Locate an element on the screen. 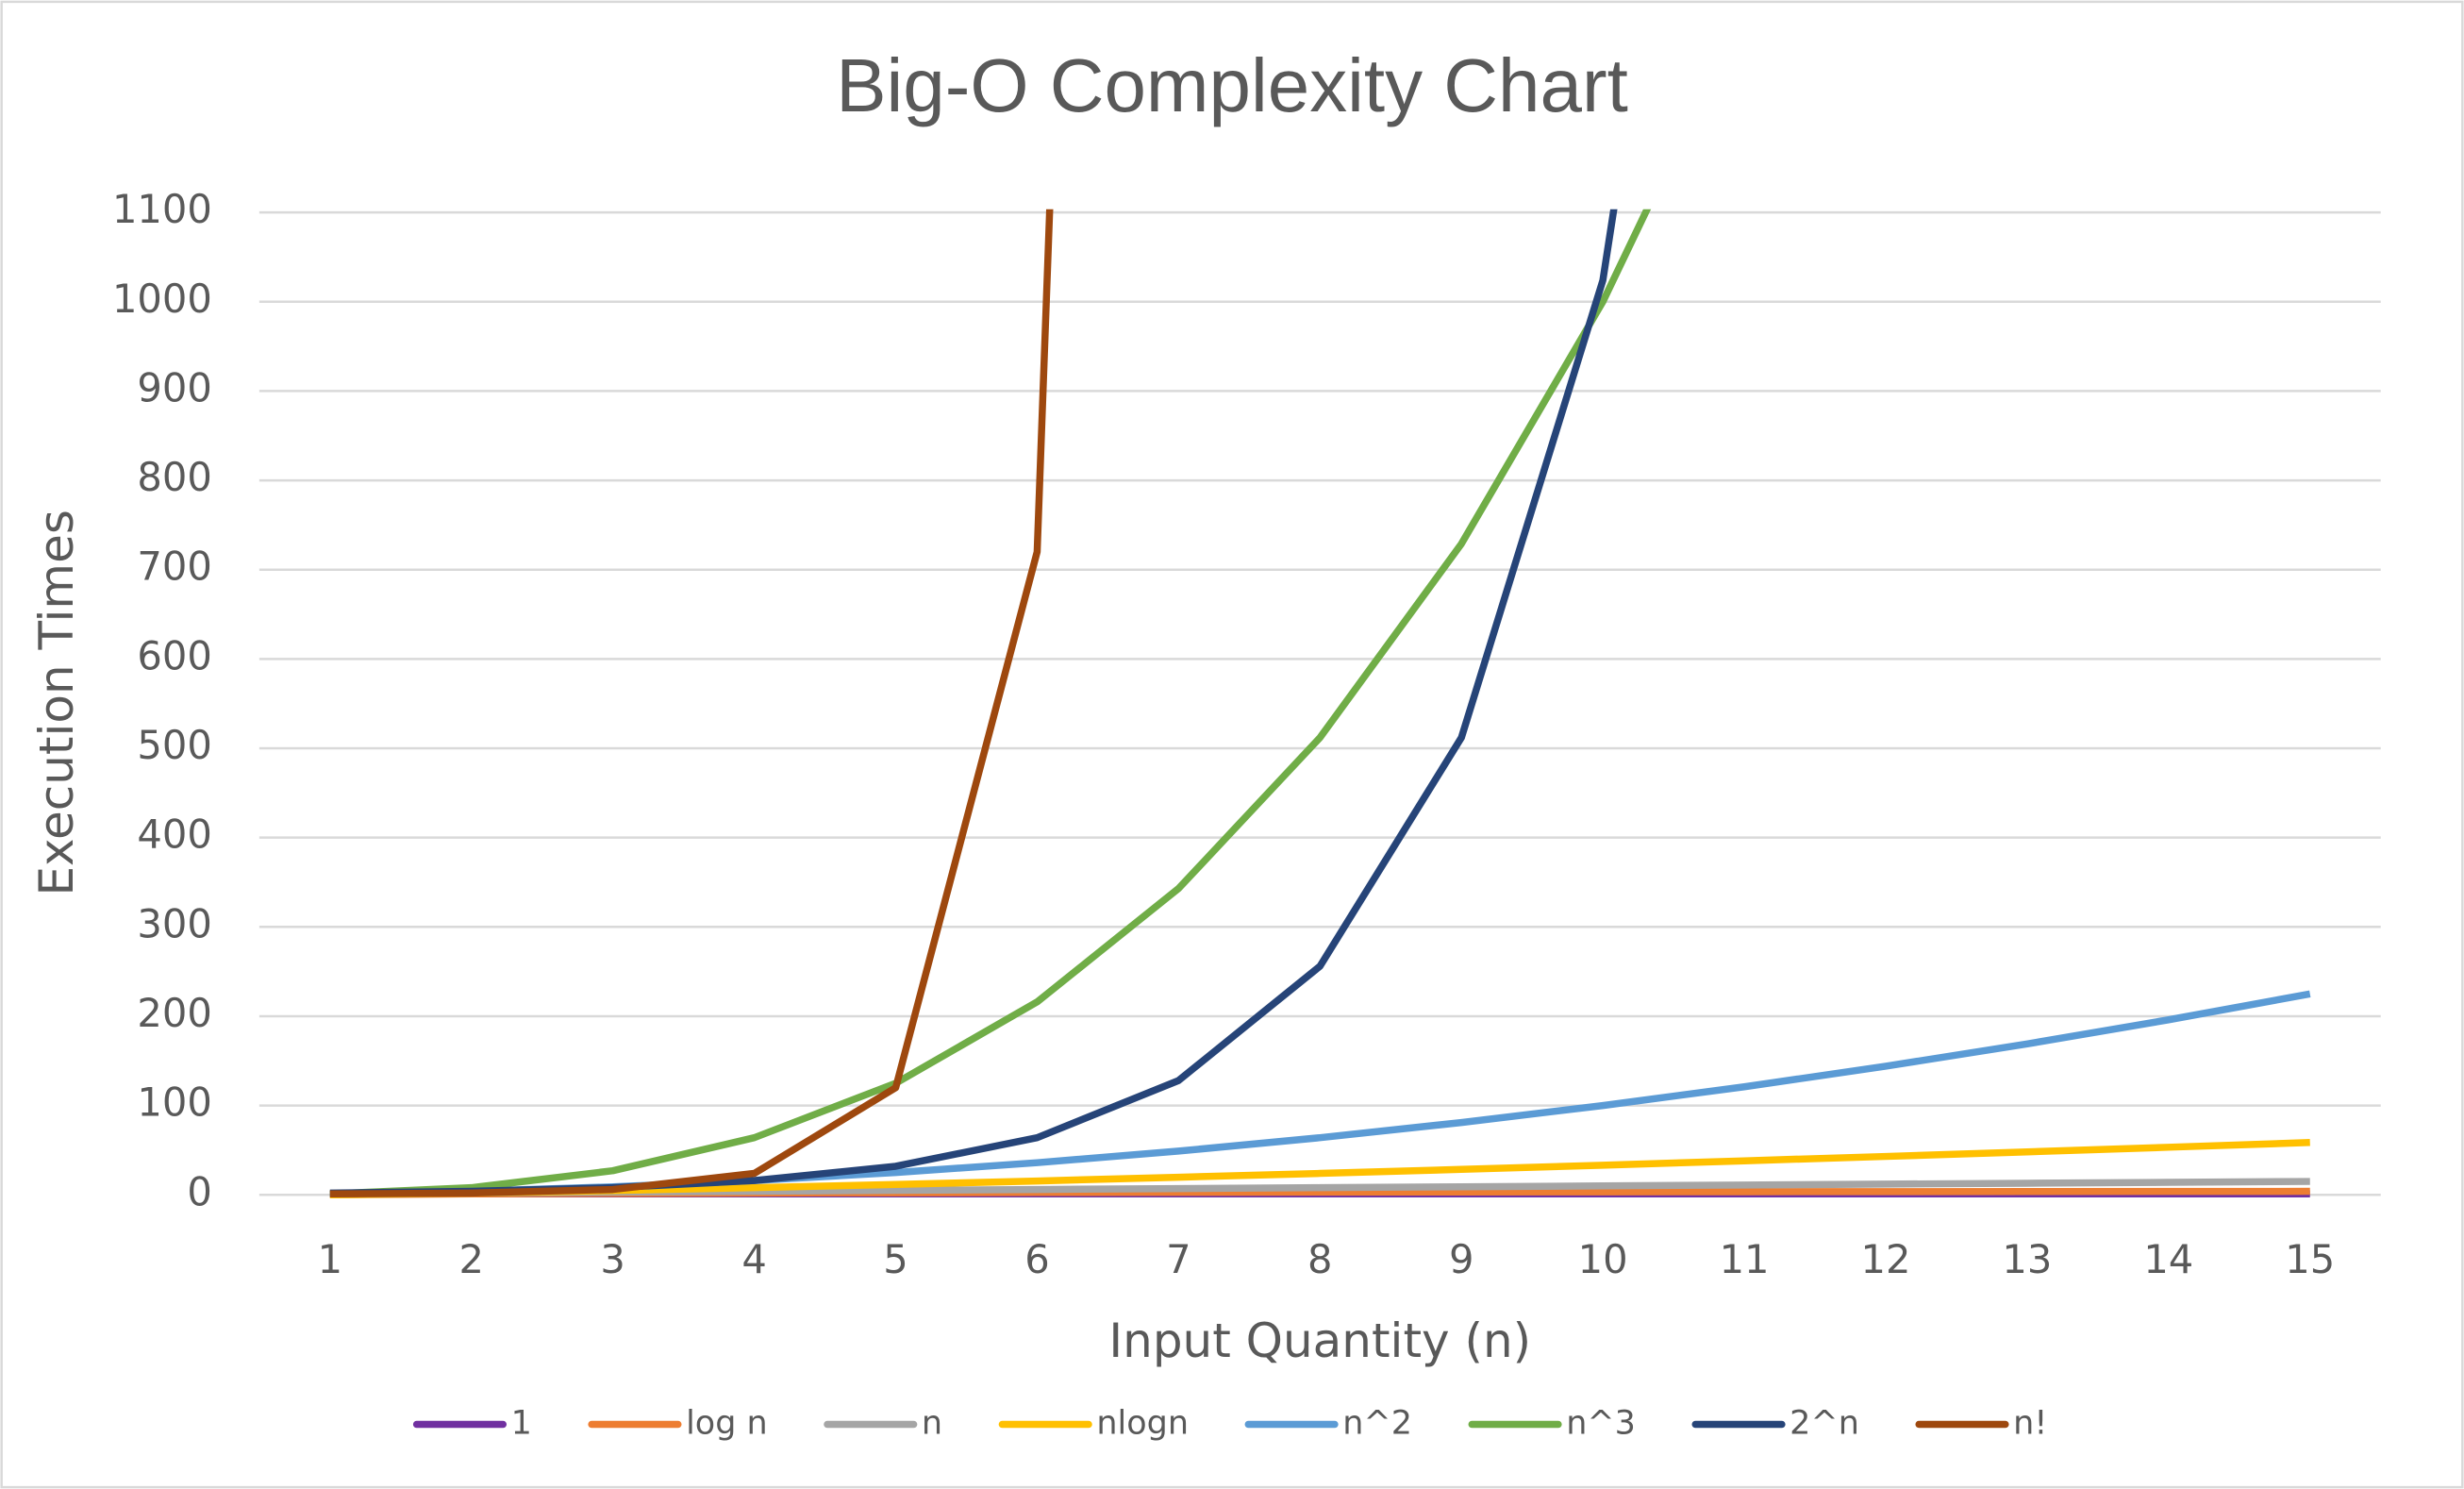  x-tick-label: 2 is located at coordinates (472, 1259).